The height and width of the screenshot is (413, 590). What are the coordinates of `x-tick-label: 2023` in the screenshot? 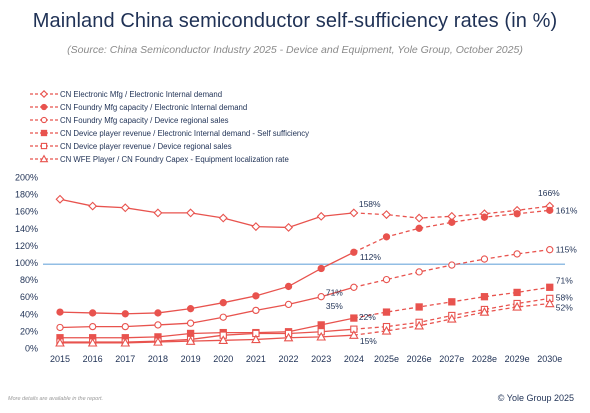 It's located at (321, 359).